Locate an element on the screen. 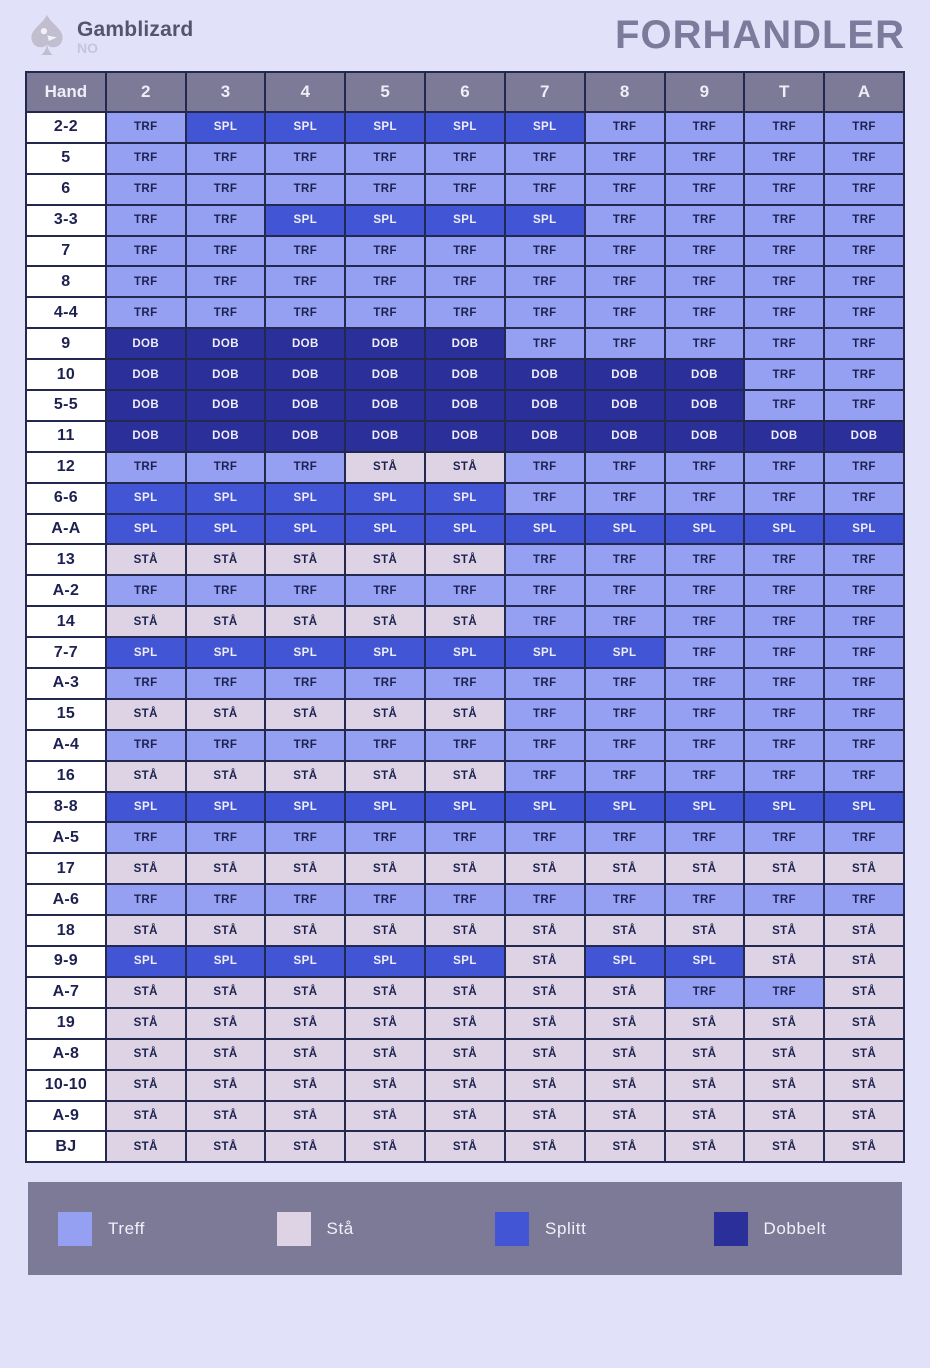  hand-label: 6 is located at coordinates (66, 189).